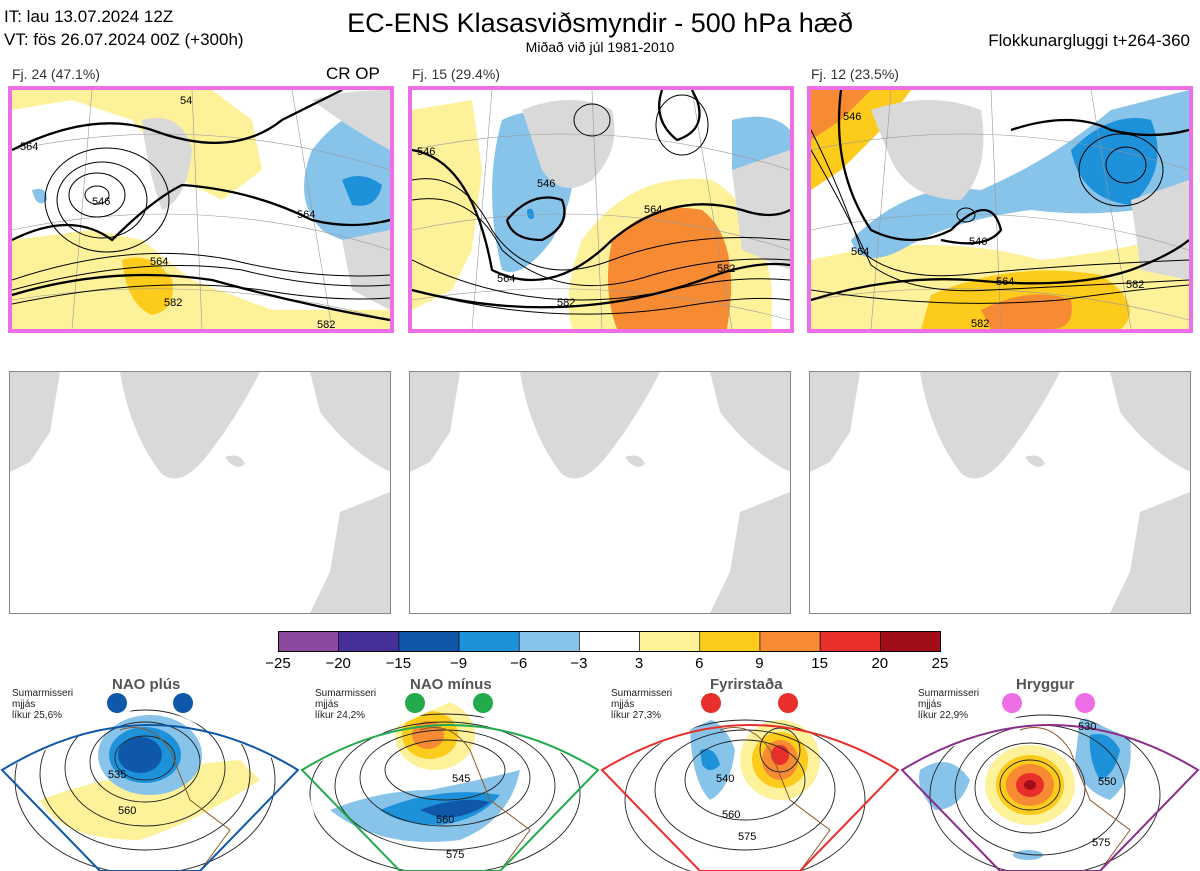 This screenshot has height=871, width=1200. I want to click on regime-title-nao-minus: NAO mínus, so click(451, 684).